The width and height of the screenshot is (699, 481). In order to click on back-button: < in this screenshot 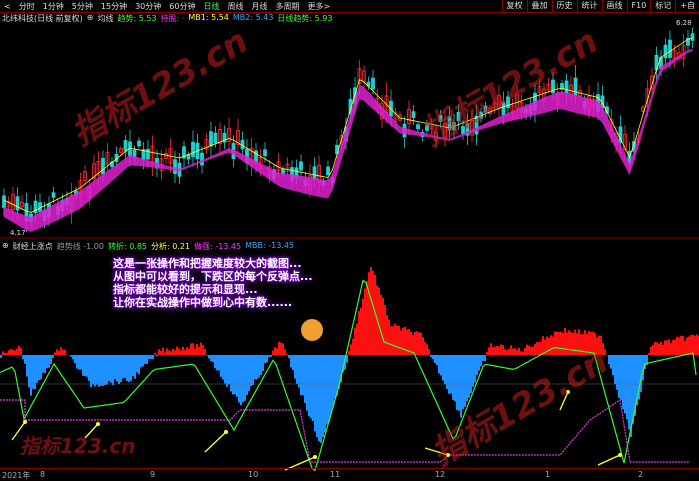, I will do `click(7, 6)`.